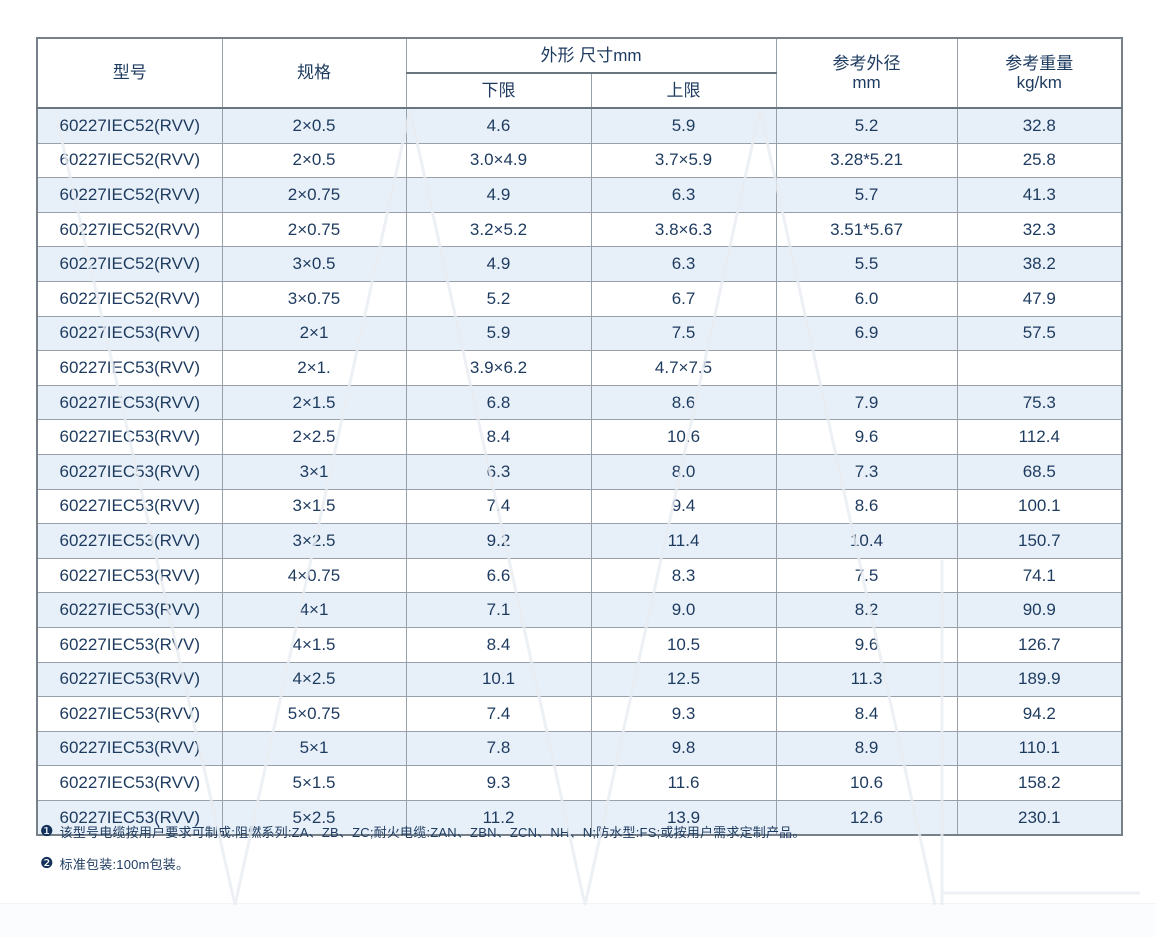 Image resolution: width=1156 pixels, height=937 pixels. Describe the element at coordinates (498, 679) in the screenshot. I see `table-cell: 10.1` at that location.